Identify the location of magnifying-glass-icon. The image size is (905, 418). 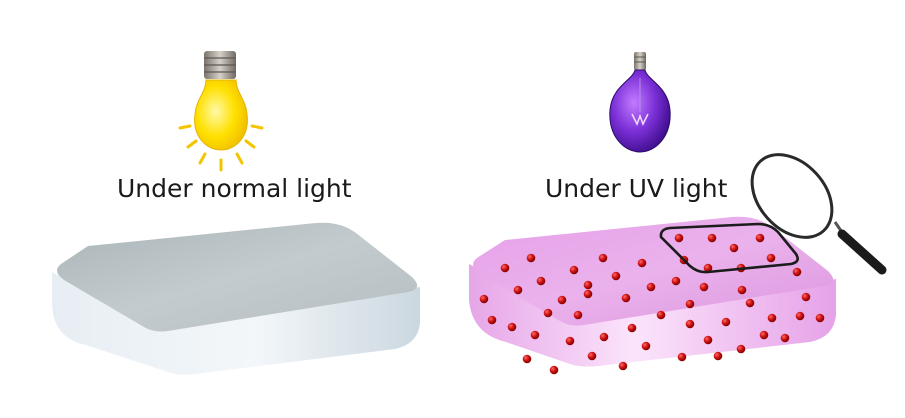
(818, 214).